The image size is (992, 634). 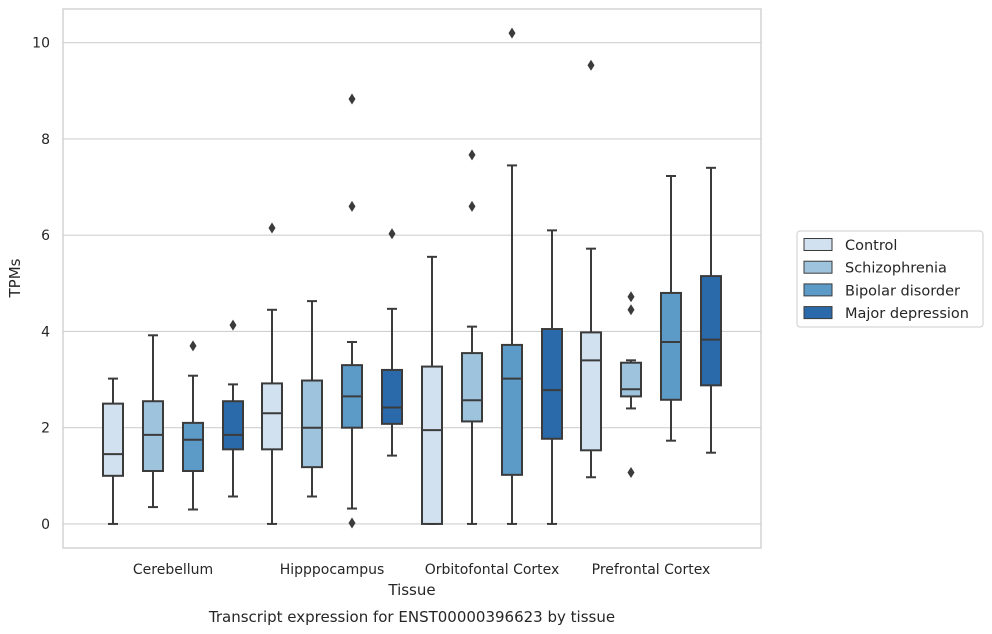 I want to click on y-tick-label: 2, so click(x=45, y=429).